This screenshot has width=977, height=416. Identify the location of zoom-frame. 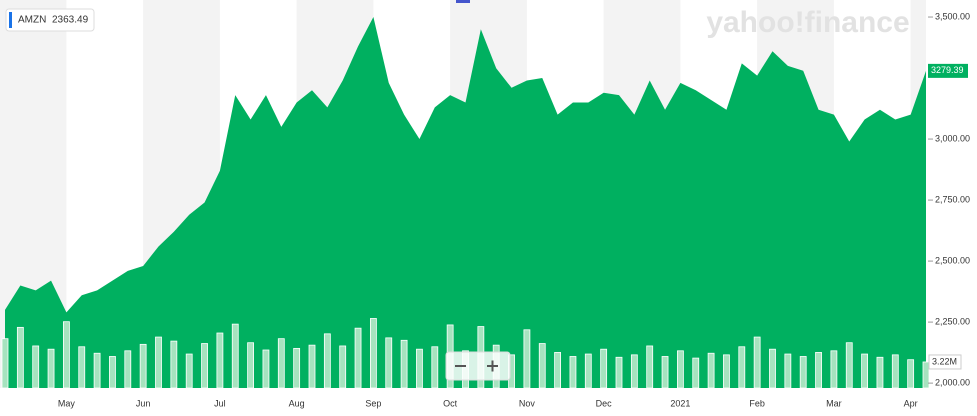
(478, 366).